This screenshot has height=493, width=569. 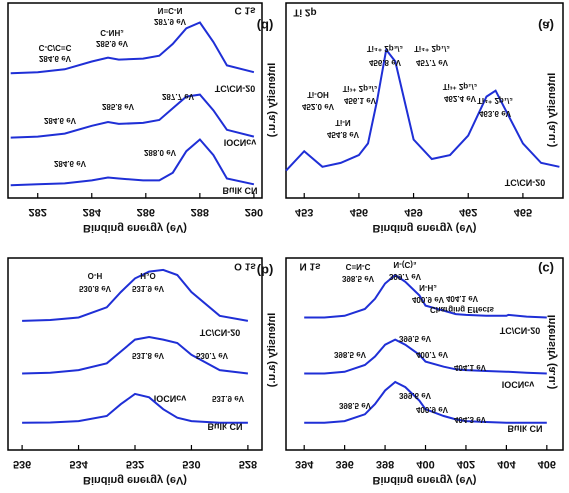 What do you see at coordinates (360, 88) in the screenshot?
I see `peak-annotation: Ti³⁺ 2p₃/₂` at bounding box center [360, 88].